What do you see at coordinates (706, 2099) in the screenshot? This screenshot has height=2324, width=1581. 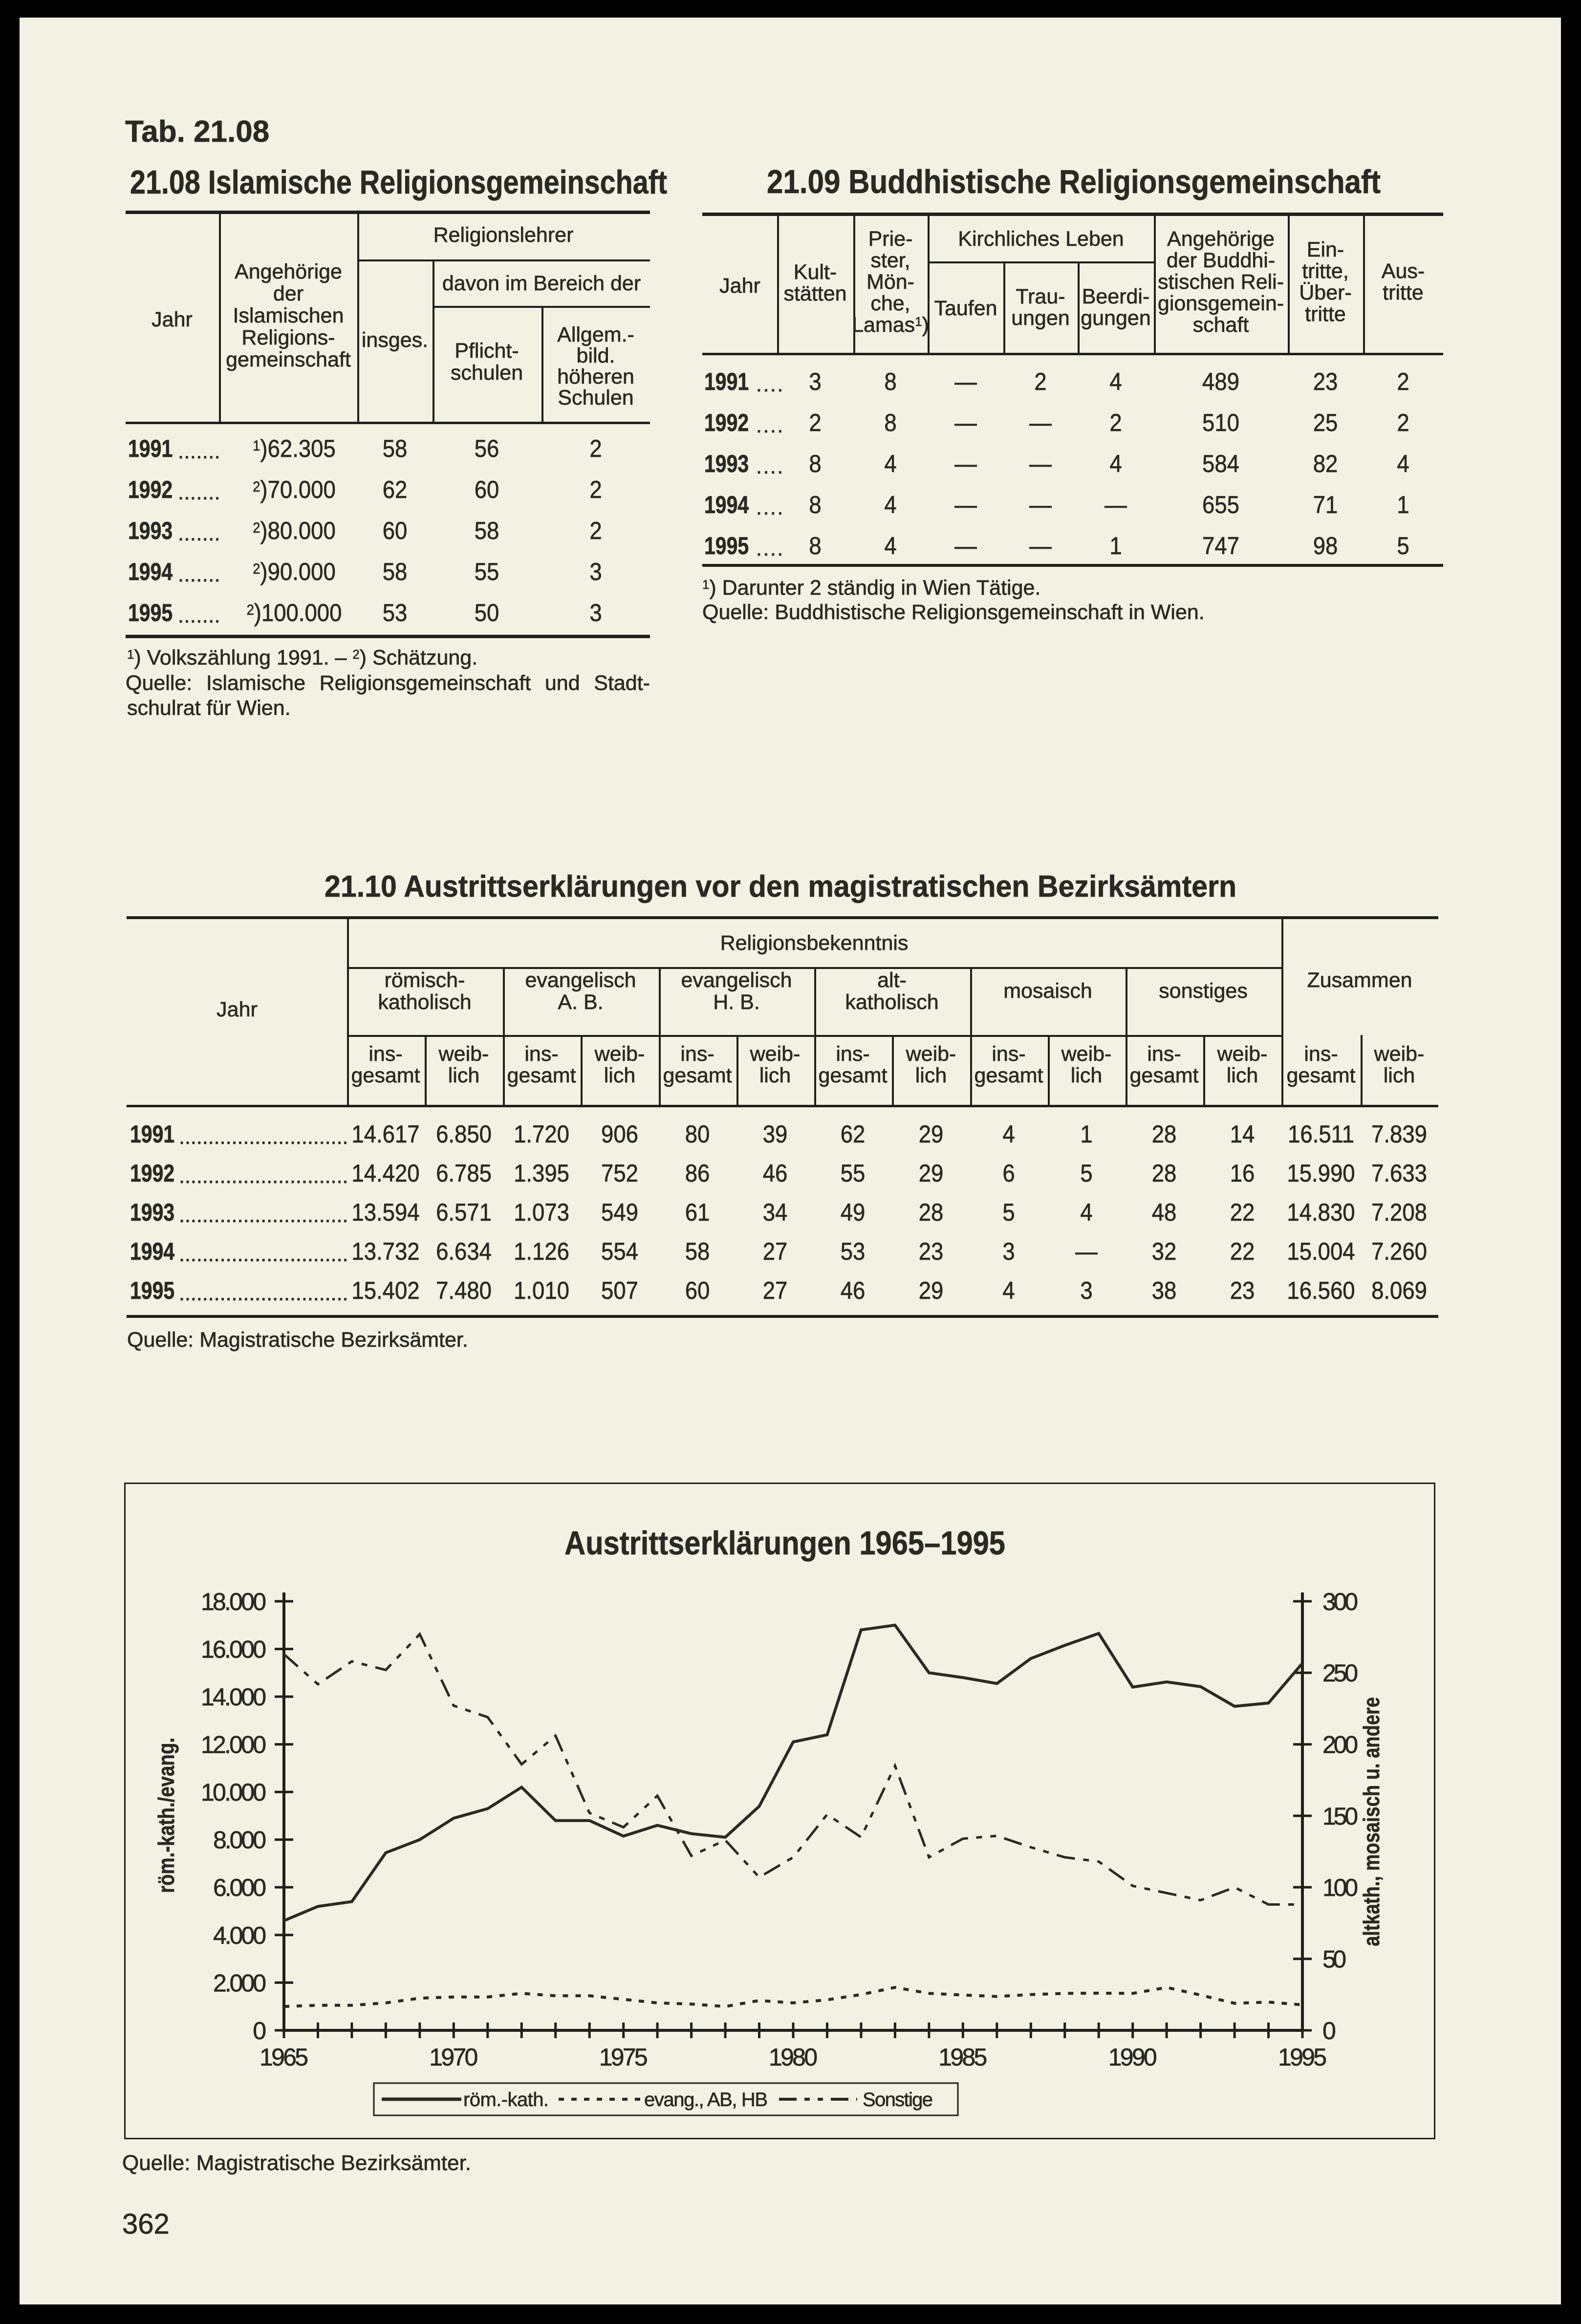 I see `svg-text: evang., AB, HB` at bounding box center [706, 2099].